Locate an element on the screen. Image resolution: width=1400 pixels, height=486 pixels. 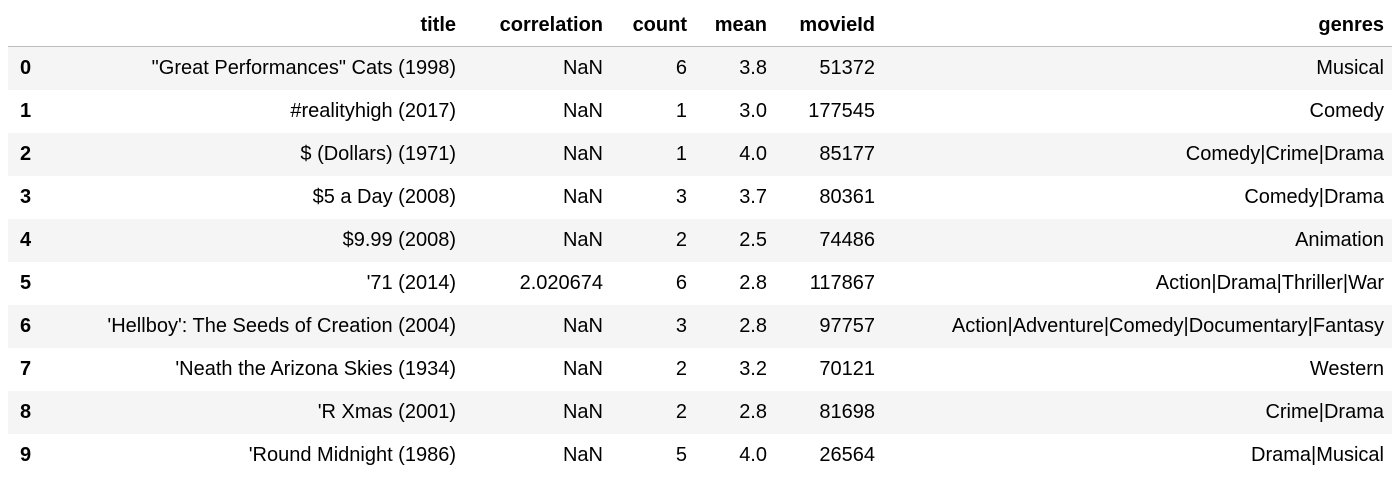
cell-movieid: 177545 is located at coordinates (841, 110).